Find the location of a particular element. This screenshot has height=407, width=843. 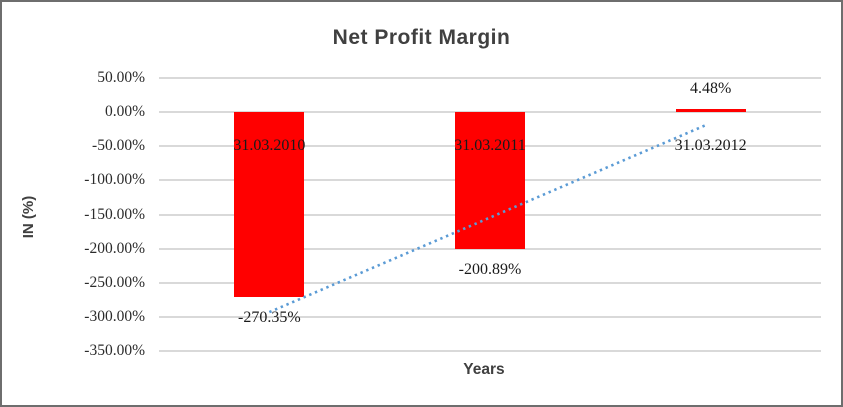

bar-31.03.2012 is located at coordinates (710, 110).